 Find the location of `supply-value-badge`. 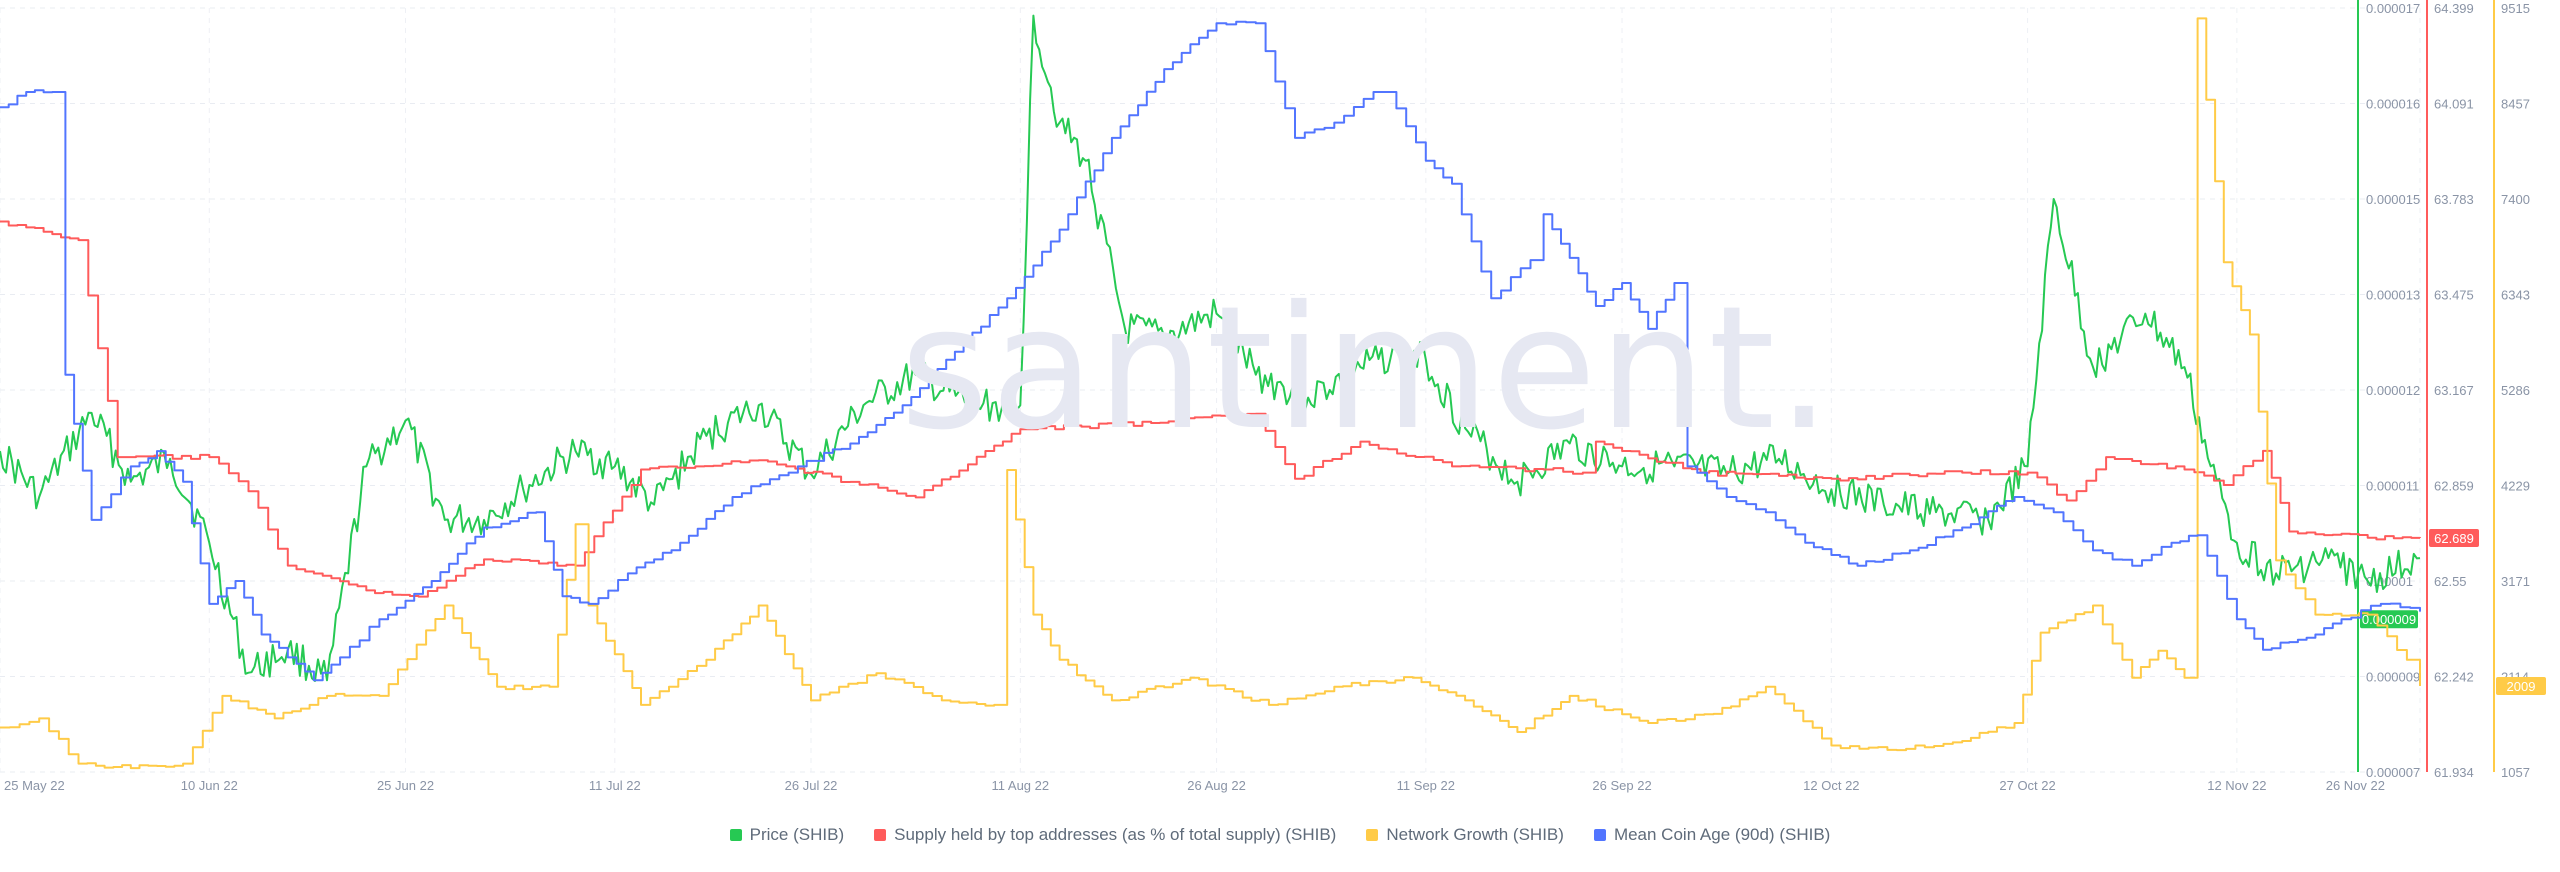

supply-value-badge is located at coordinates (2454, 537).